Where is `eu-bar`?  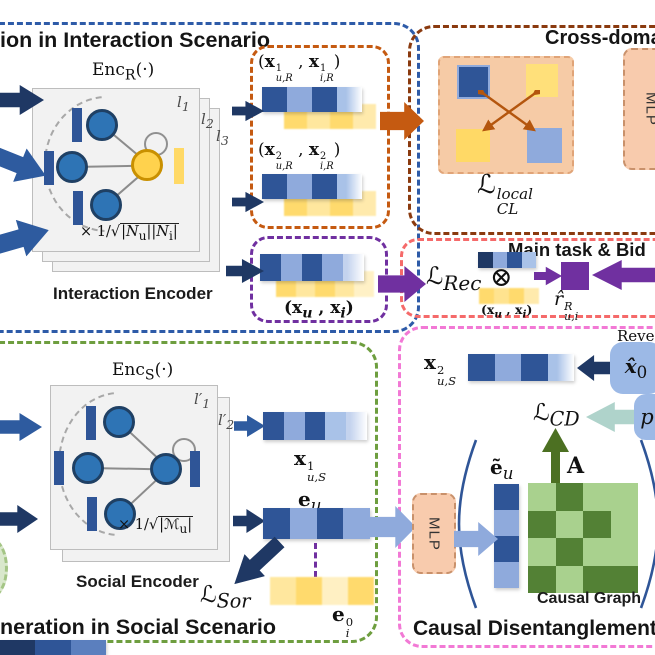 eu-bar is located at coordinates (316, 523).